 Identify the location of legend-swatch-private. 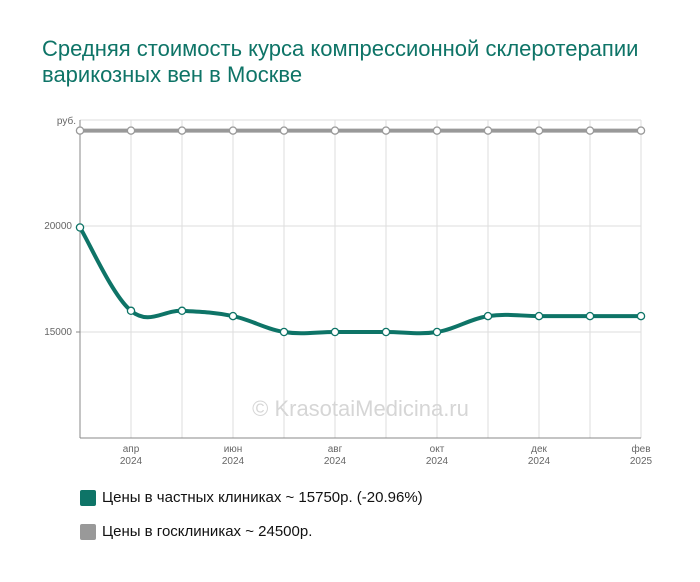
(88, 498).